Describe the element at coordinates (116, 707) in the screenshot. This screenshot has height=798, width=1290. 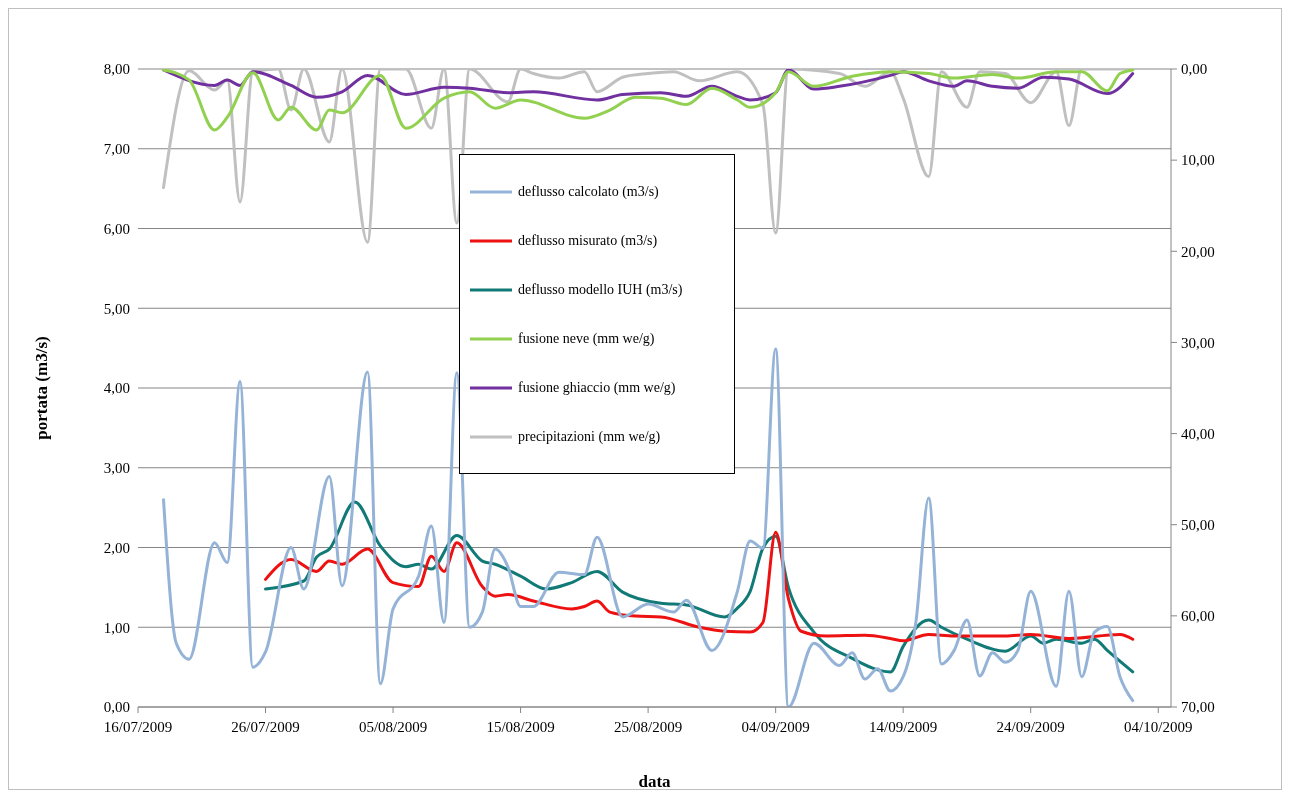
I see `y-tick-label: 0,00` at that location.